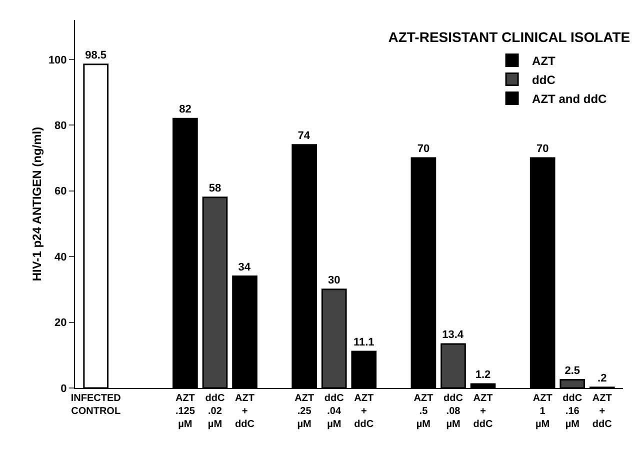 Image resolution: width=643 pixels, height=463 pixels. What do you see at coordinates (334, 411) in the screenshot?
I see `x-tick-label: ddC .04 µM` at bounding box center [334, 411].